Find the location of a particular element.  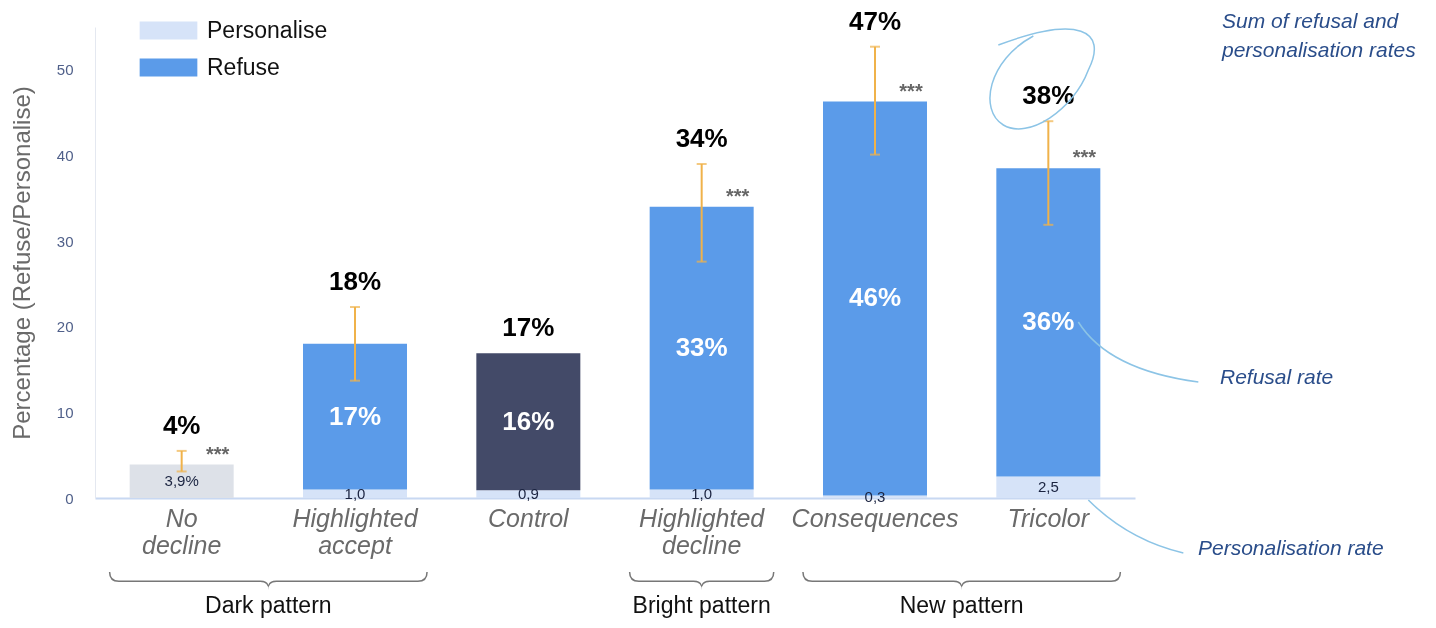

y-tick-label: 40 is located at coordinates (65, 155).